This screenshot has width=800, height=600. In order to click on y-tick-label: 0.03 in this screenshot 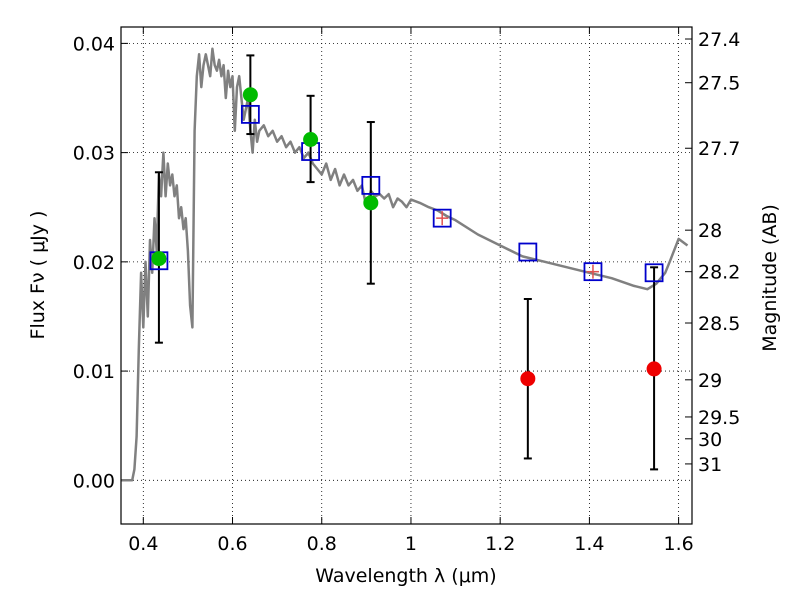, I will do `click(94, 154)`.